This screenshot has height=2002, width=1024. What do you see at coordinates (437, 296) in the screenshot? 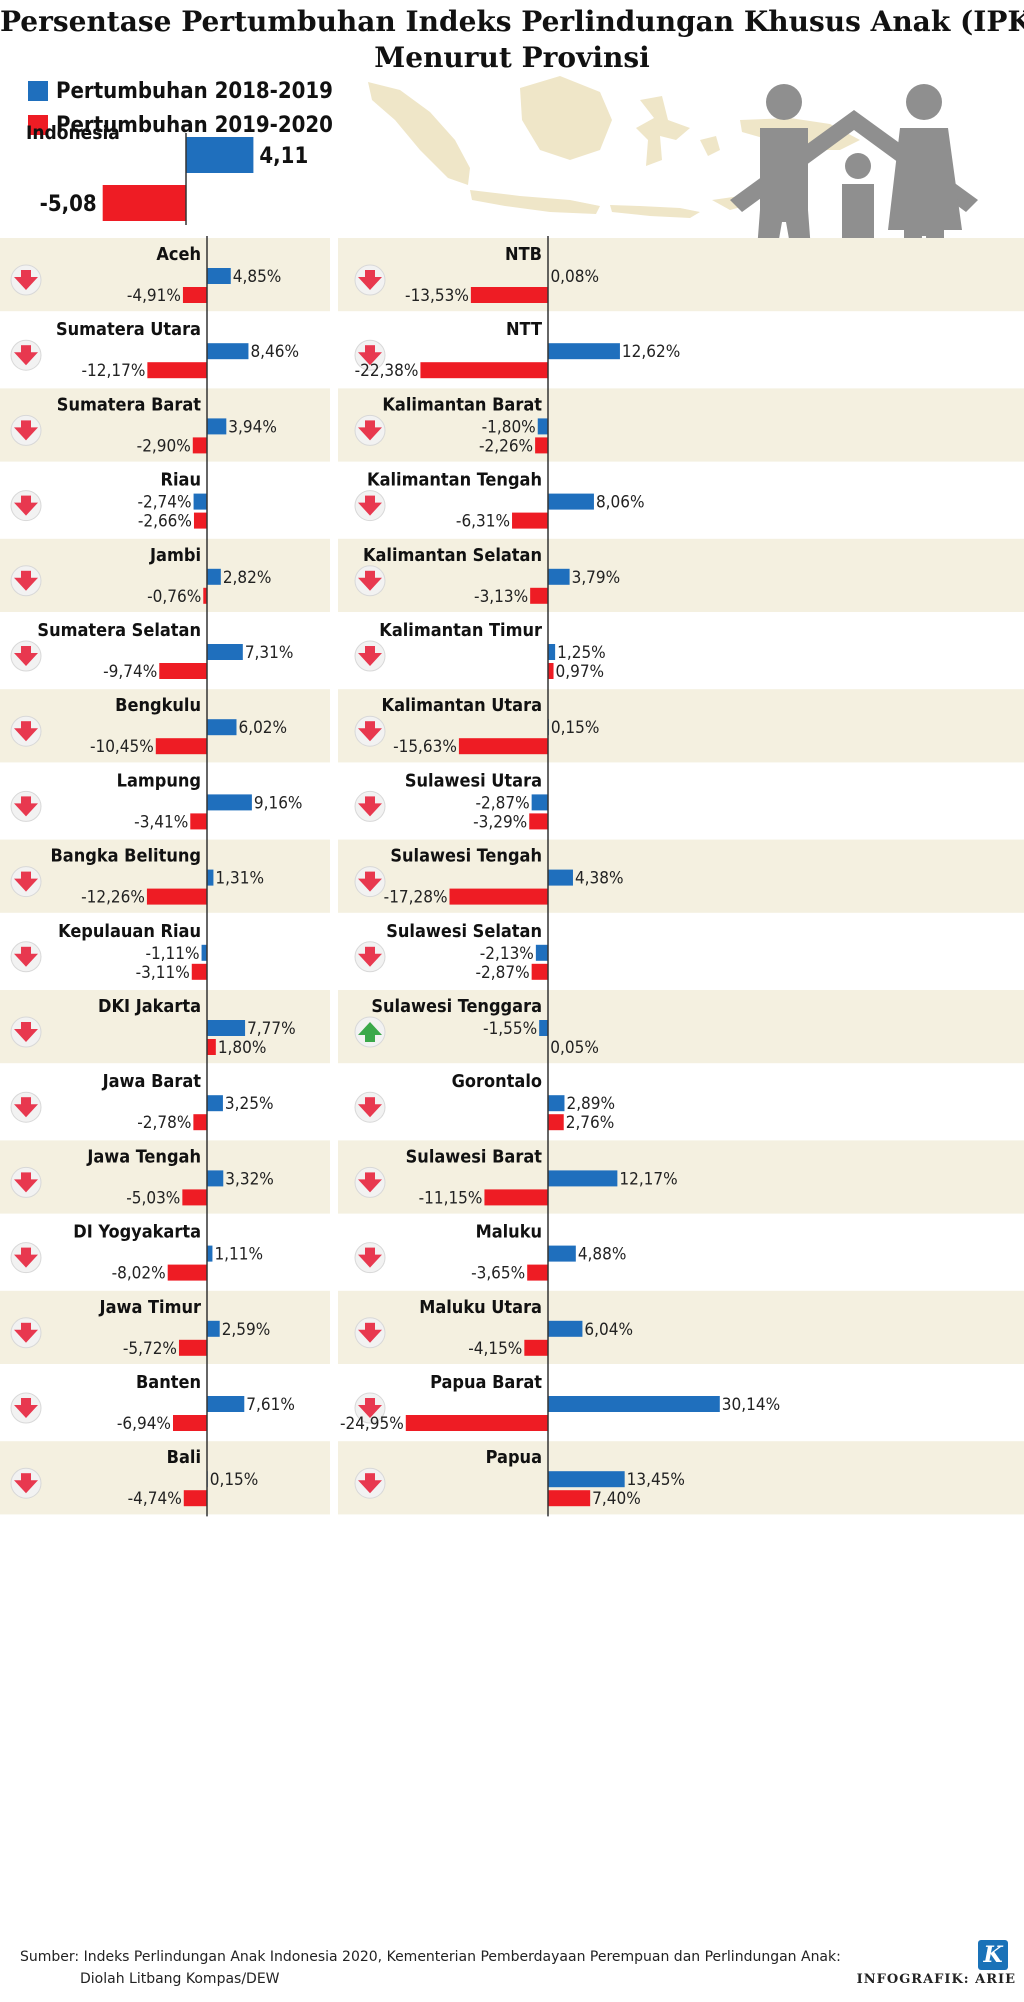
I see `value-2019-2020-ntb: -13,53%` at bounding box center [437, 296].